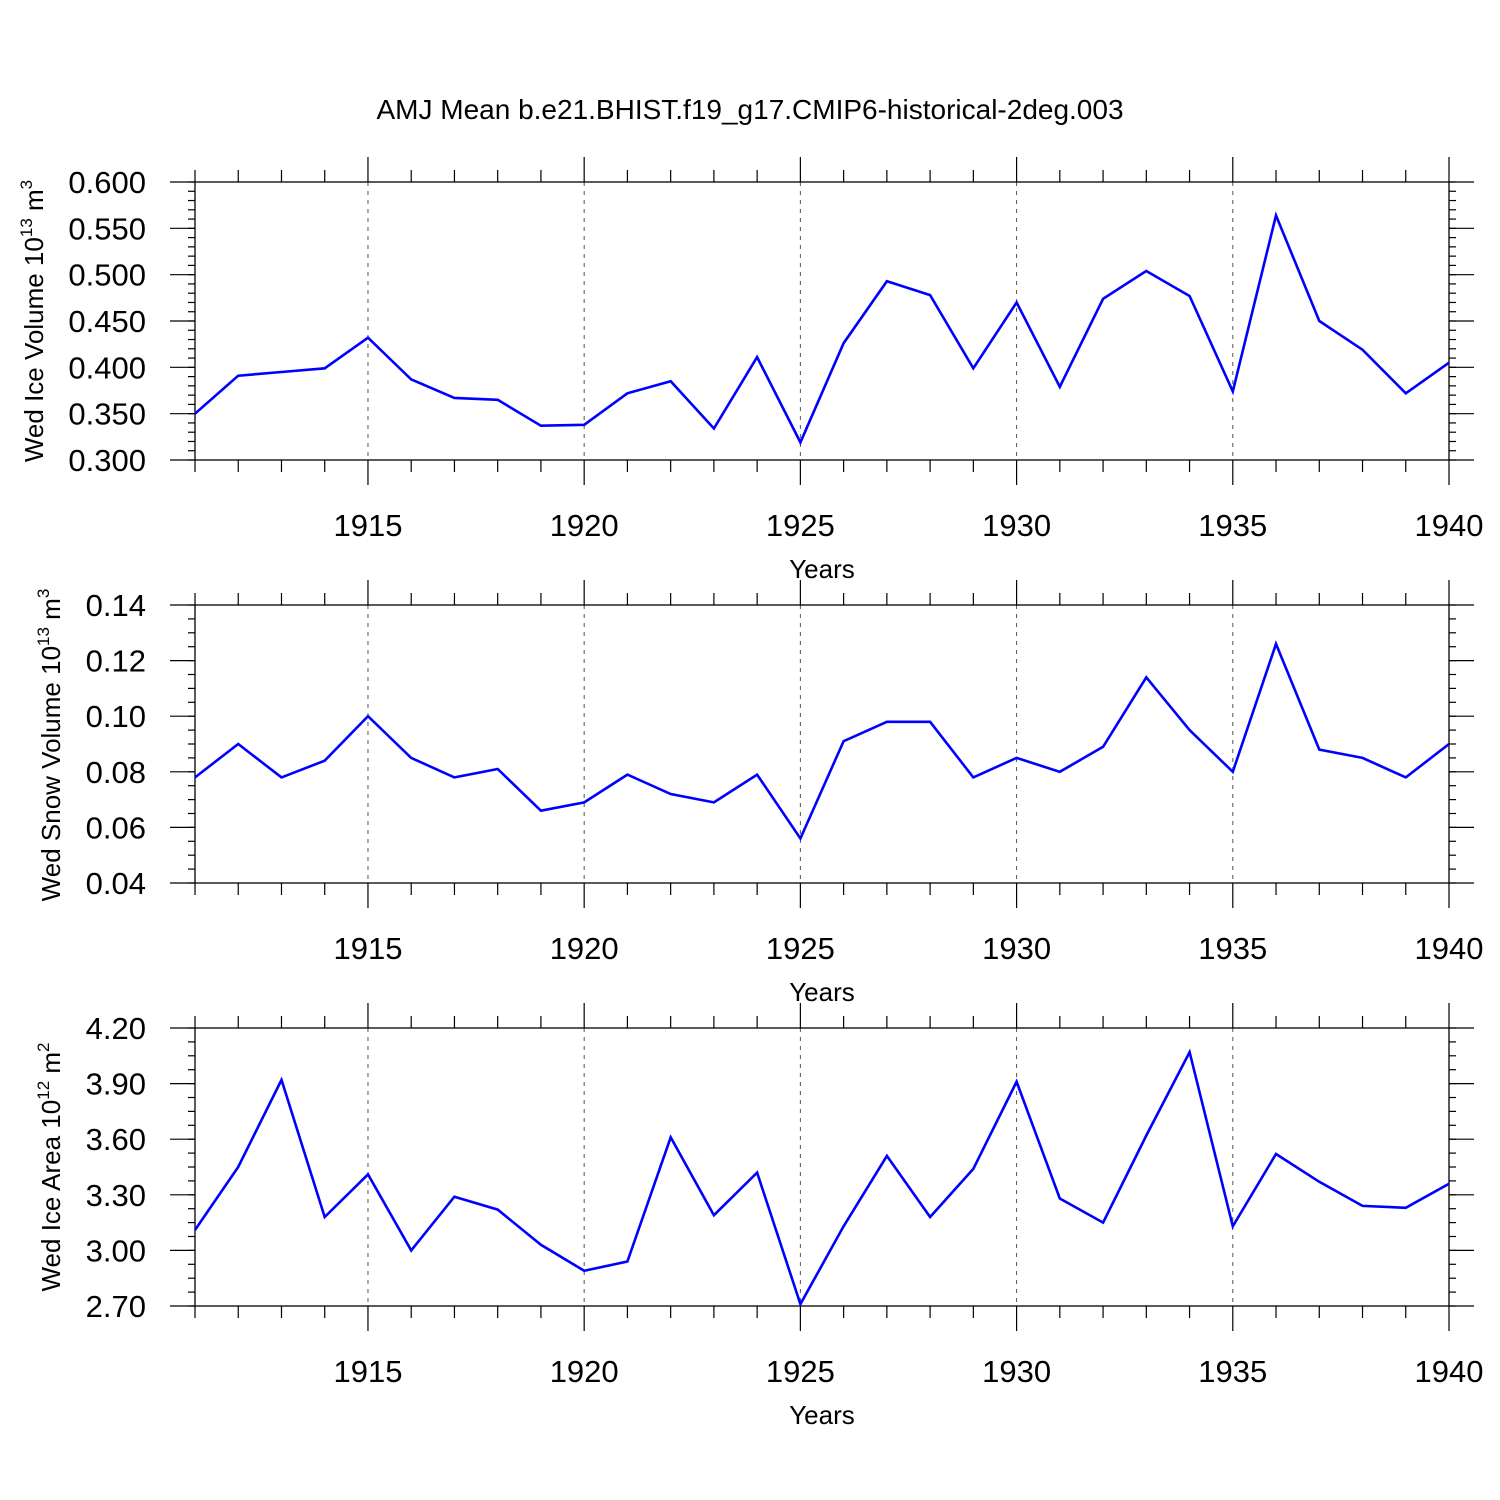 This screenshot has width=1500, height=1500. What do you see at coordinates (107, 414) in the screenshot?
I see `y-tick-label: 0.350` at bounding box center [107, 414].